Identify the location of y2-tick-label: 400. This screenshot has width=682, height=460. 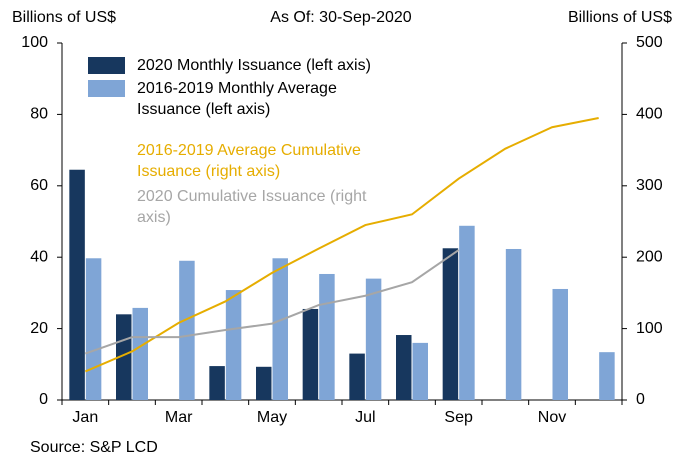
(649, 114).